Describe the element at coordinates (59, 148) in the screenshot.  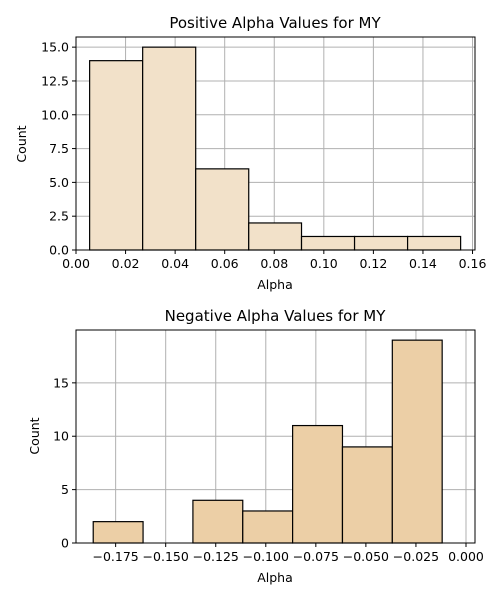
I see `y-tick-label: 7.5` at that location.